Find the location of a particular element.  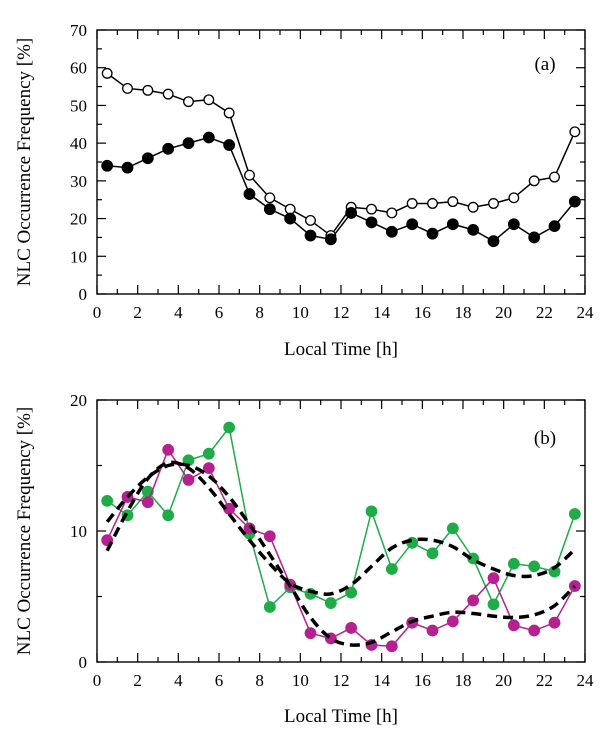

y-tick-label: 20 is located at coordinates (78, 400).